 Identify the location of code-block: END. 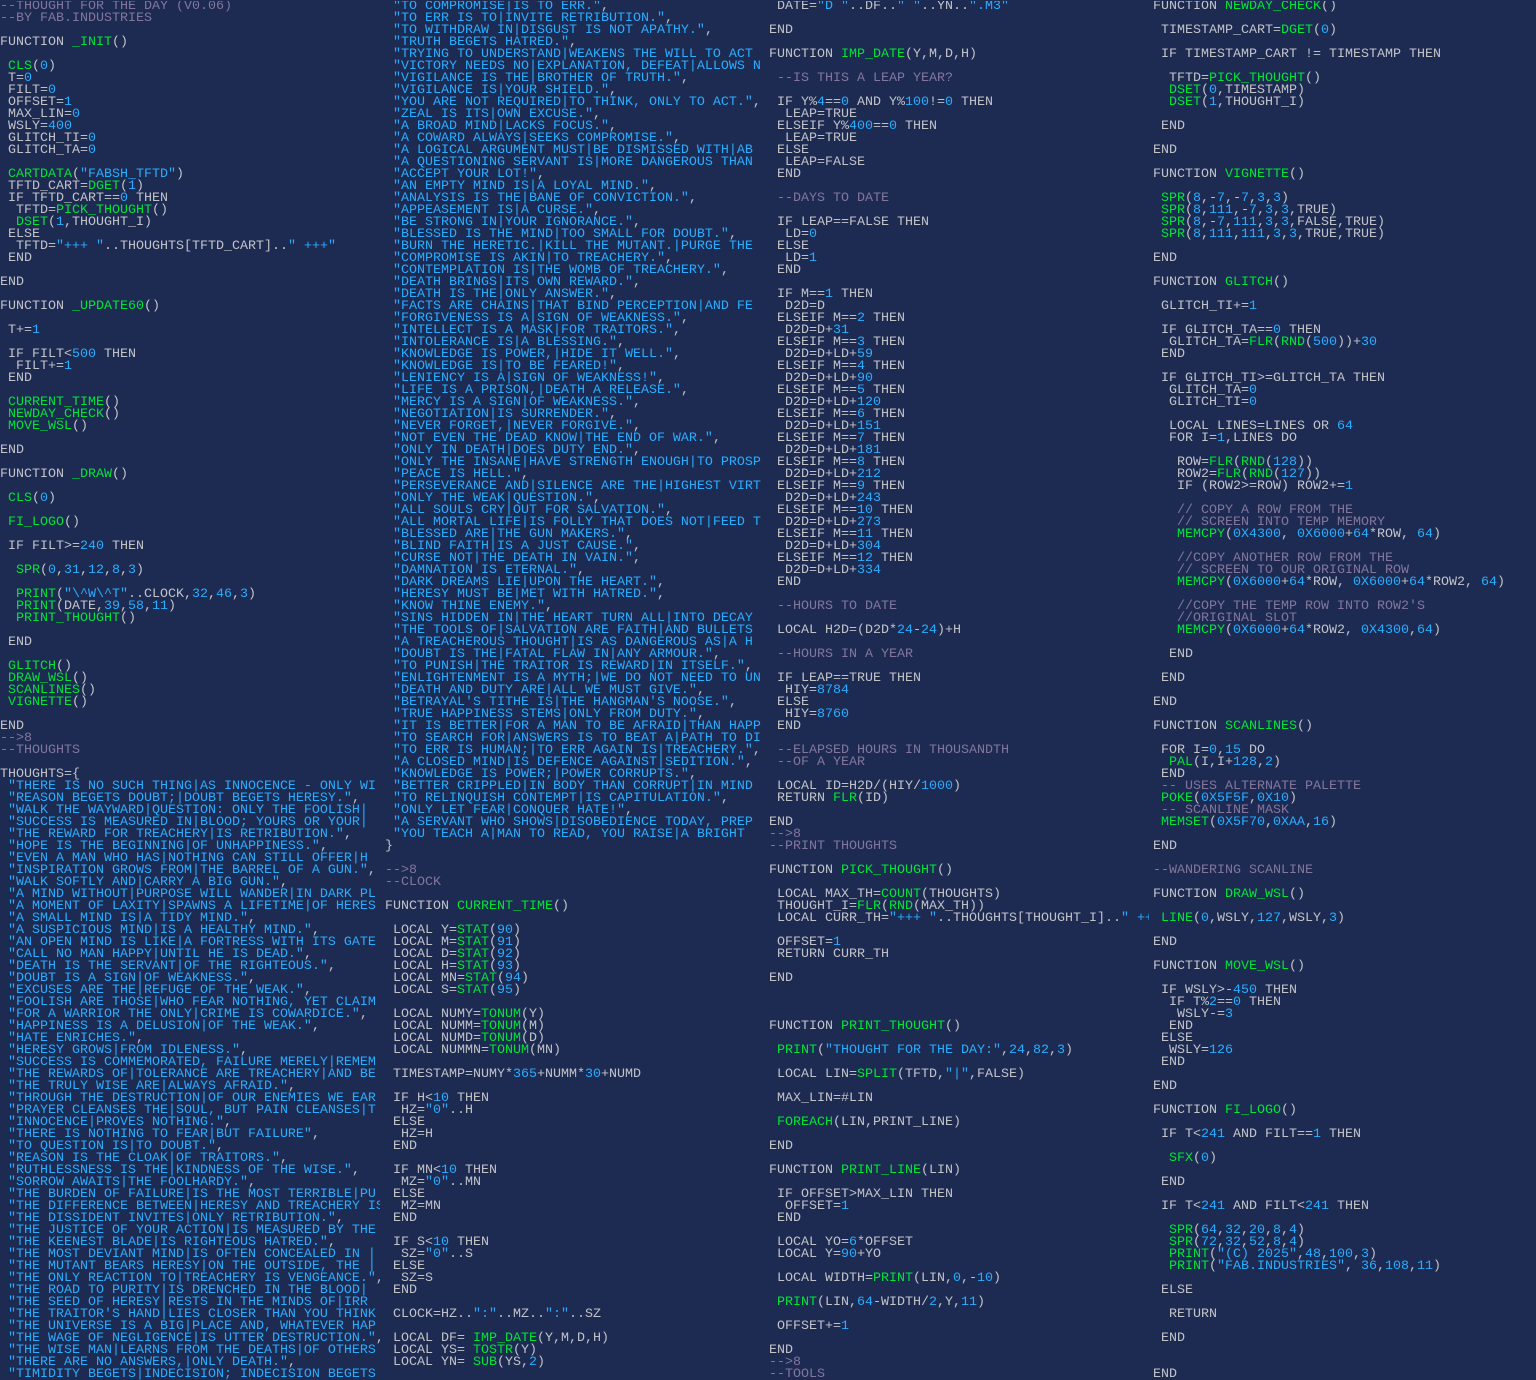
(1343, 654).